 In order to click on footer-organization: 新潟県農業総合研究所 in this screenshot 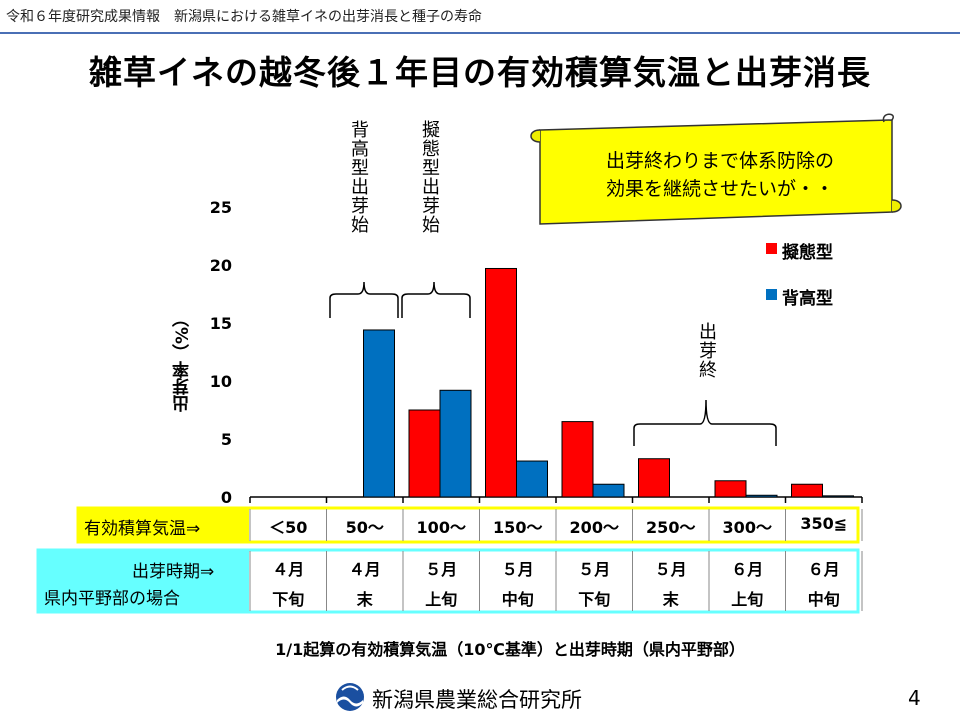, I will do `click(477, 700)`.